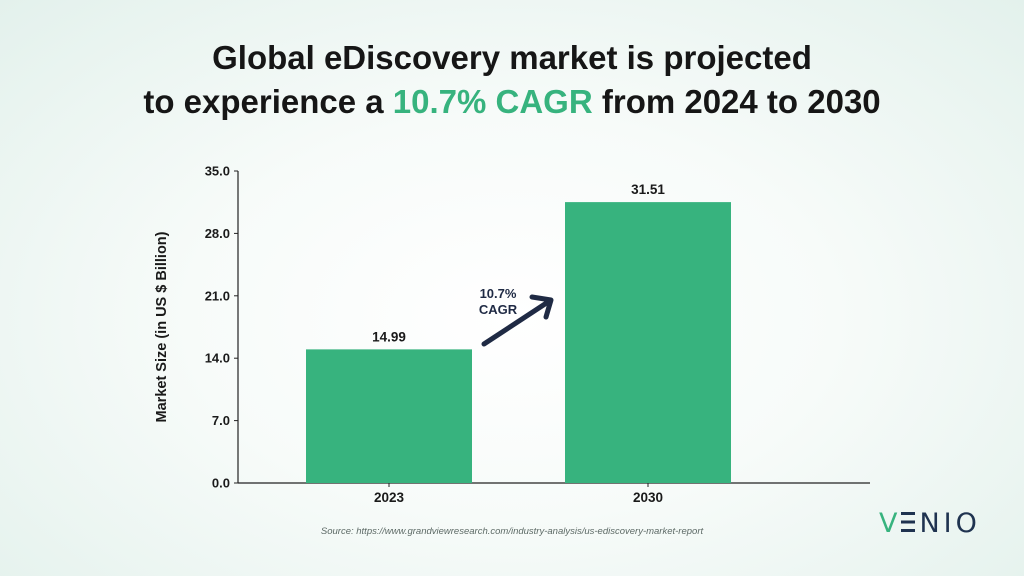 Image resolution: width=1024 pixels, height=576 pixels. What do you see at coordinates (221, 483) in the screenshot?
I see `y-tick-label: 0.0` at bounding box center [221, 483].